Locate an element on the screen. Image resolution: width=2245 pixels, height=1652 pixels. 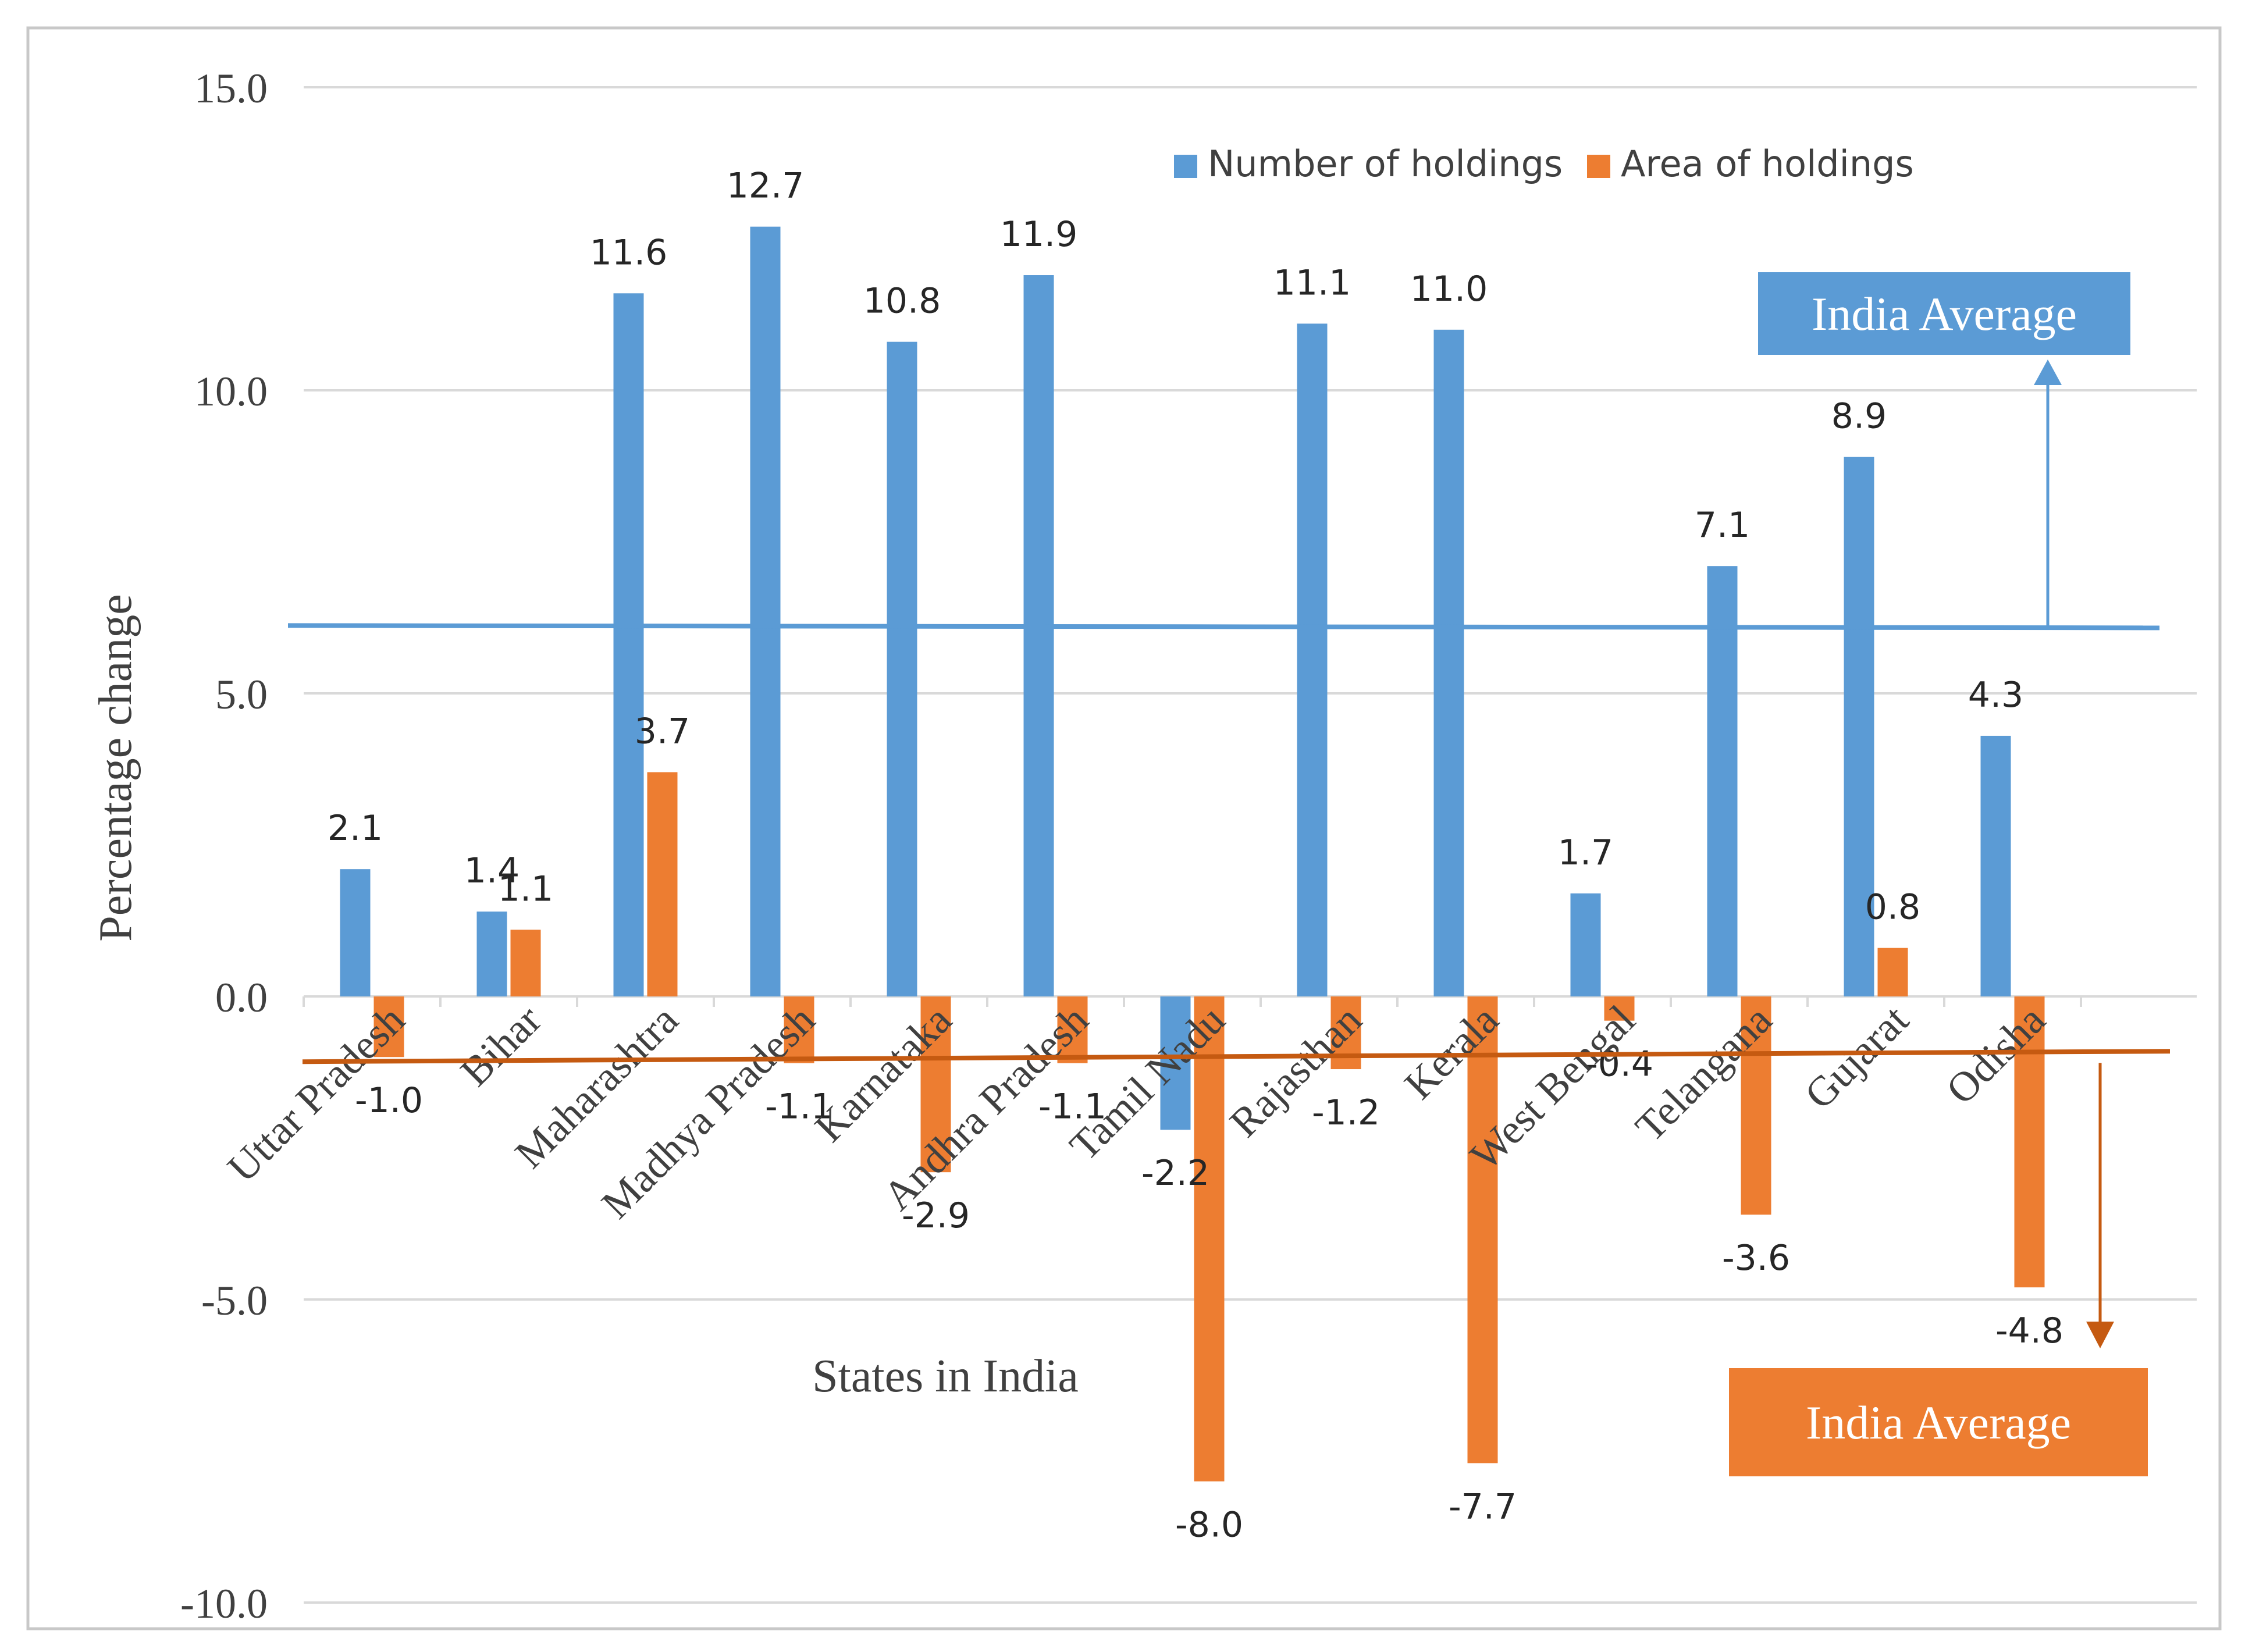
arrow-head-down-icon is located at coordinates (2100, 1335).